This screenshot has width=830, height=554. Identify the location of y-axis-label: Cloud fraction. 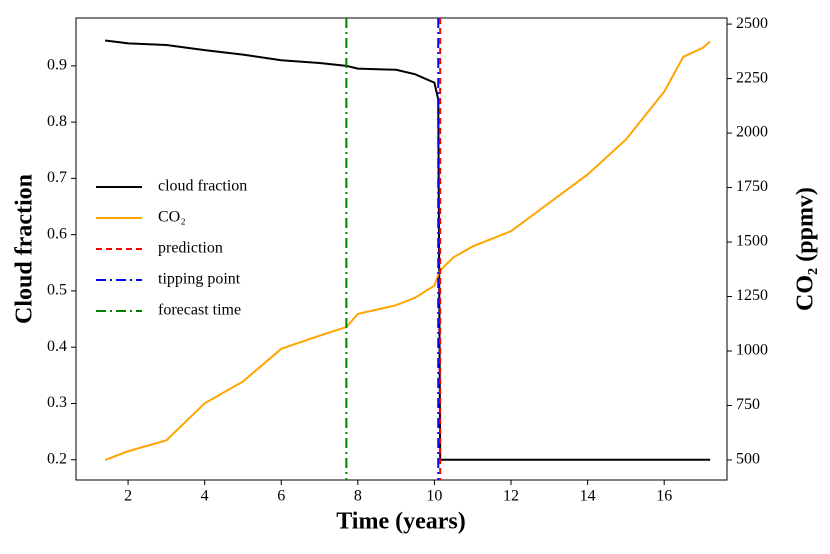
(25, 249).